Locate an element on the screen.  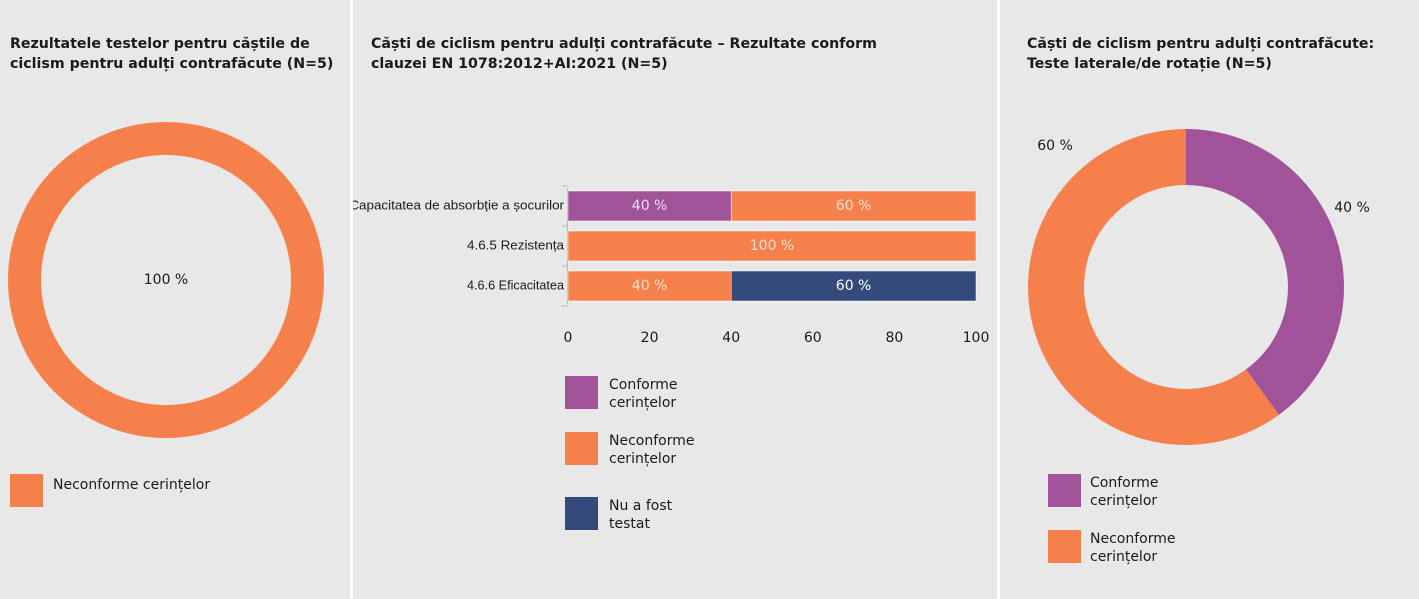
x-tick-label: 0 is located at coordinates (568, 338).